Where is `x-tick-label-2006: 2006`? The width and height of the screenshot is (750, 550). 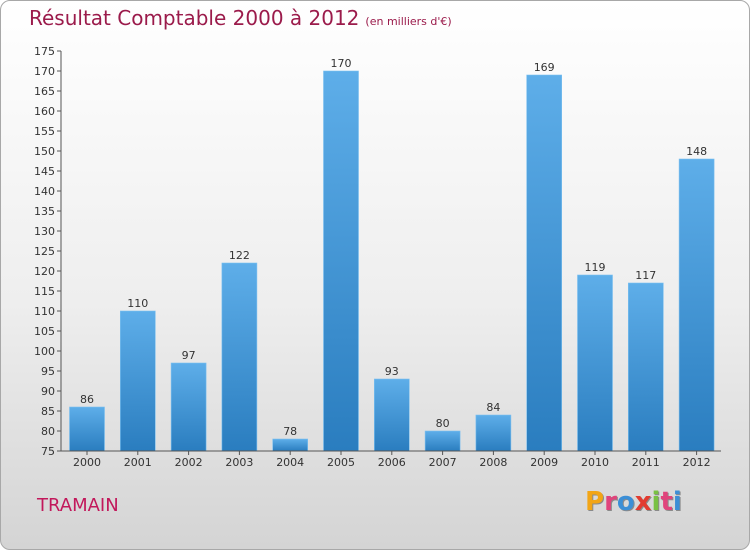 x-tick-label-2006: 2006 is located at coordinates (392, 462).